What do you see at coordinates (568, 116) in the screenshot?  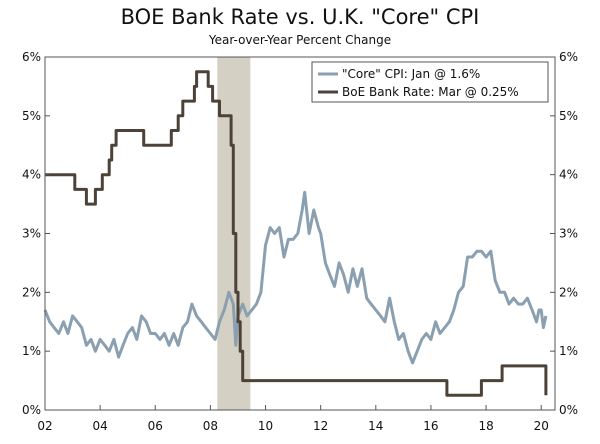 I see `y-tick-label-right: 5%` at bounding box center [568, 116].